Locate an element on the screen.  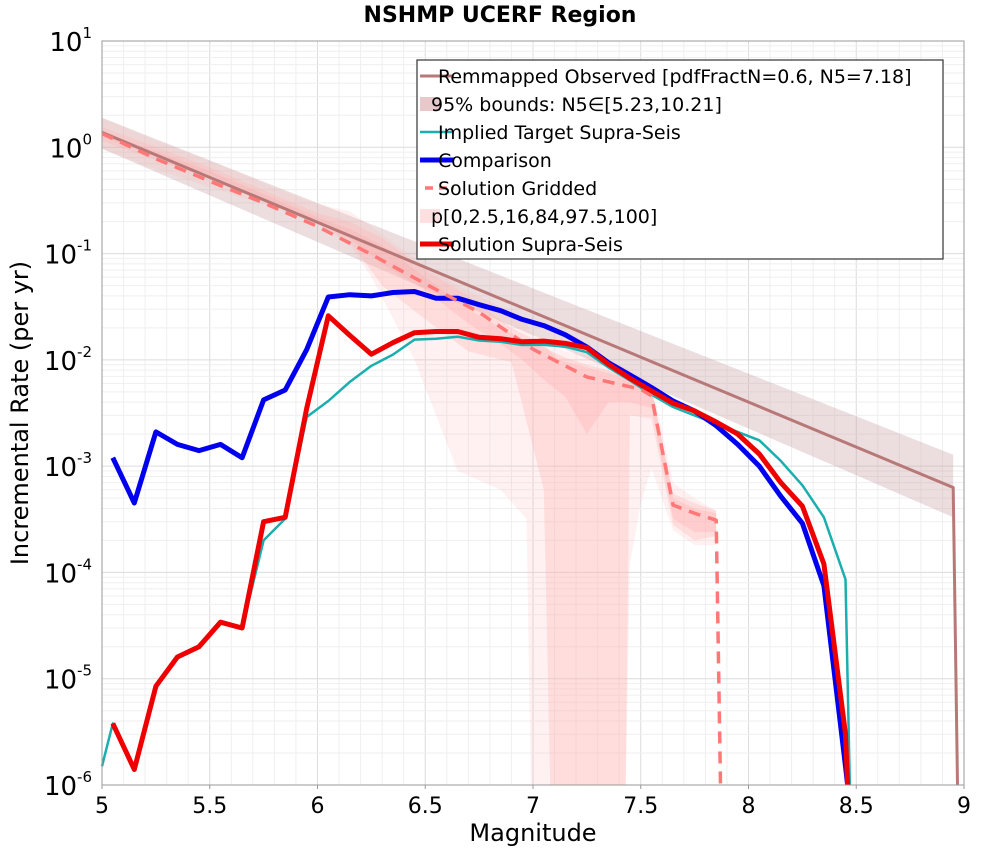
y-axis-label: Incremental Rate (per yr) is located at coordinates (20, 413).